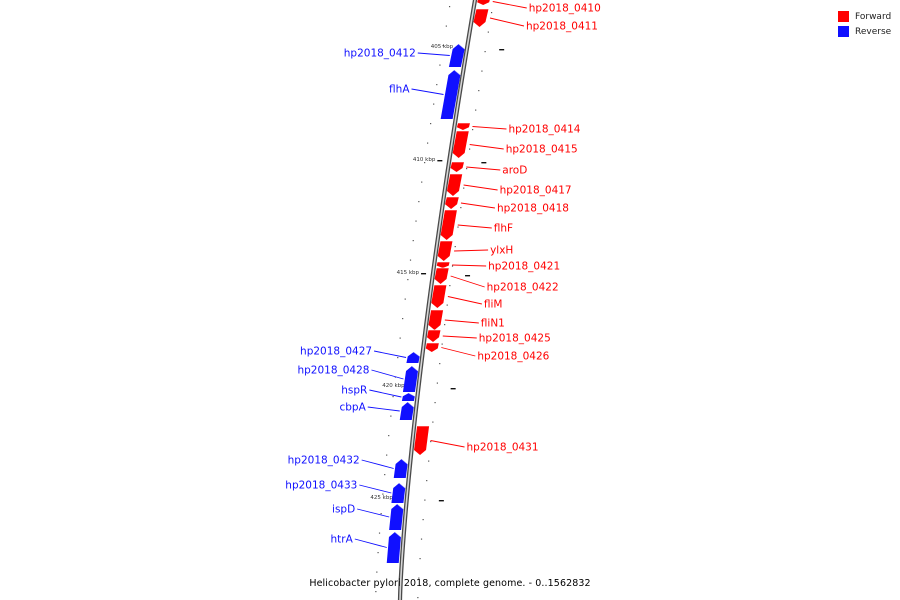  Describe the element at coordinates (546, 8) in the screenshot. I see `gene-label-hp2018_0410: hp2018_0410` at that location.